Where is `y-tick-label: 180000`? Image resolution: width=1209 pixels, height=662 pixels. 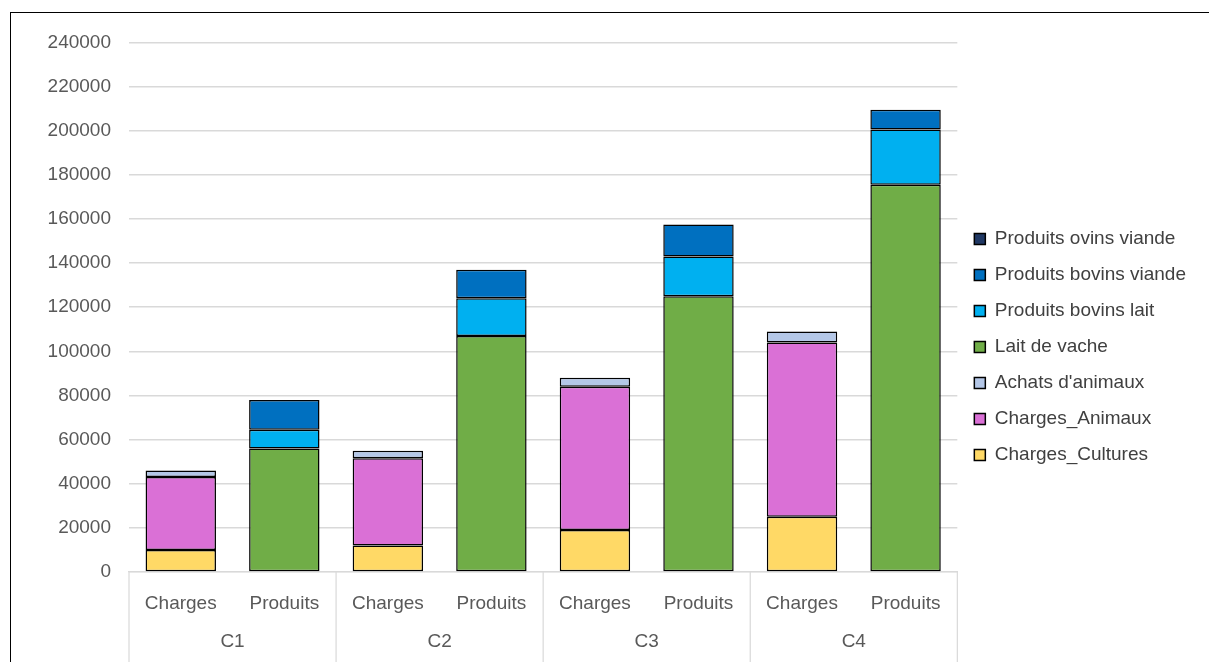
y-tick-label: 180000 is located at coordinates (79, 174).